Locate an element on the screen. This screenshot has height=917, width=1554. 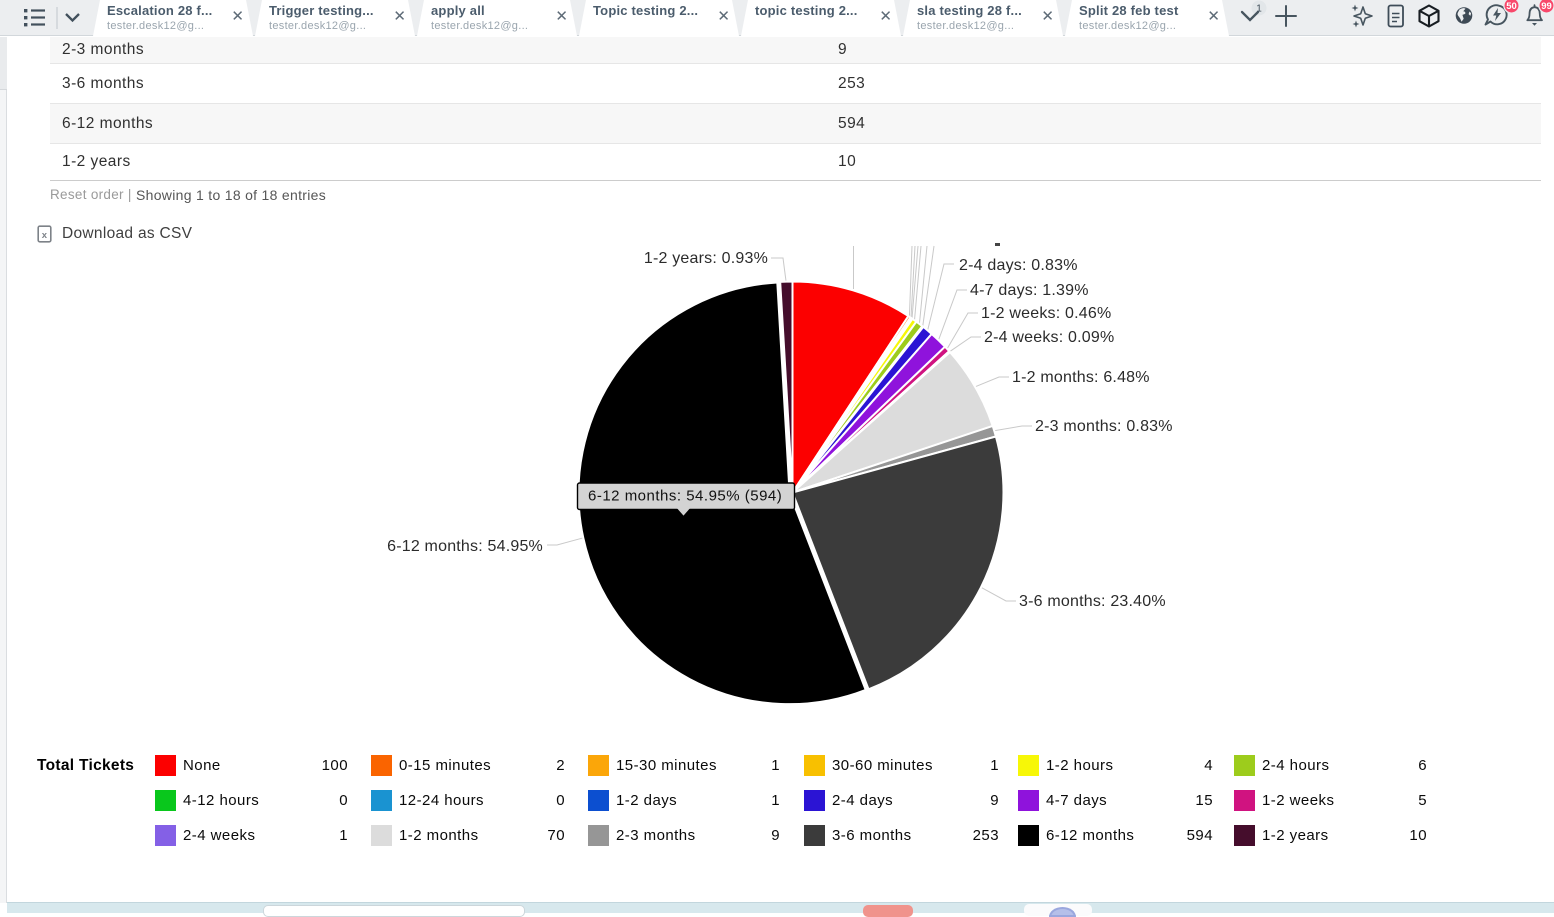
svg-text: 2-4 weeks: 0.09% is located at coordinates (1049, 337).